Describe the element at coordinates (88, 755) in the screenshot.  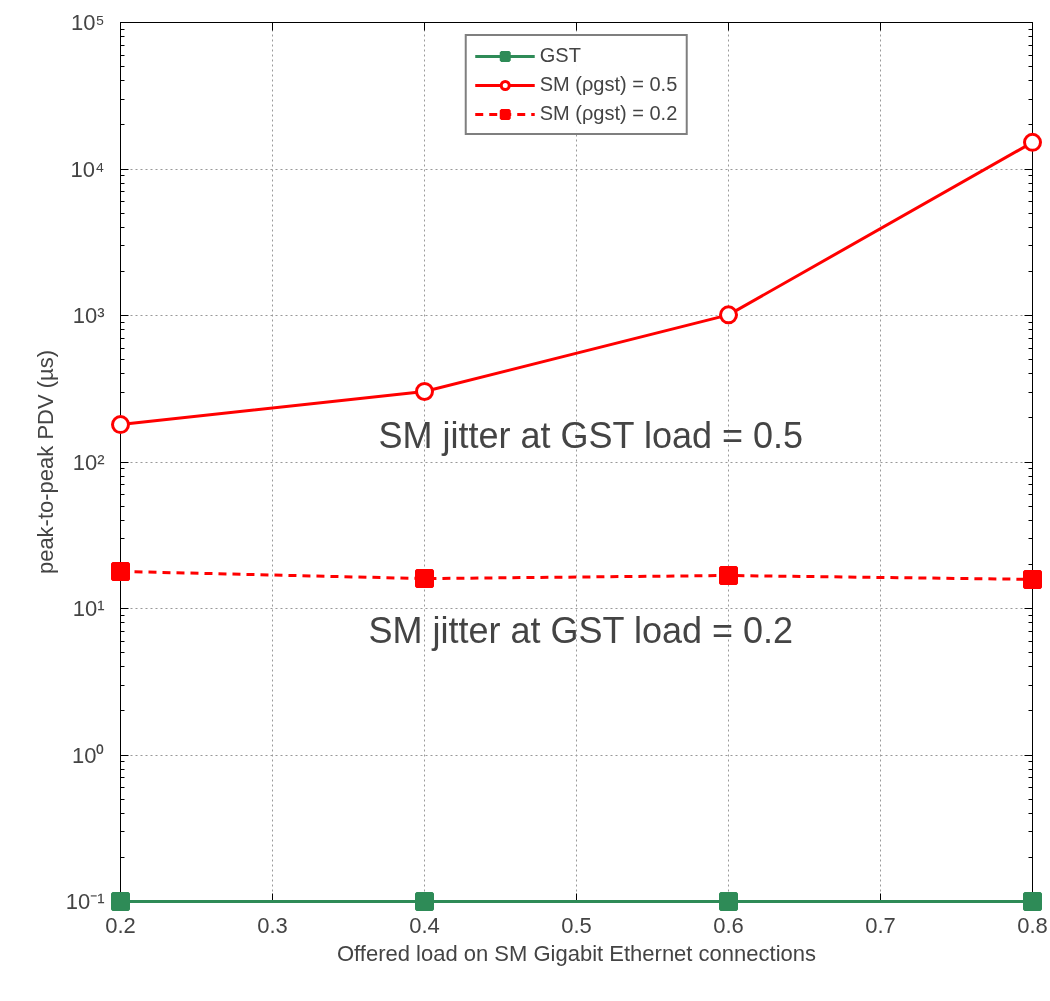
I see `y-tick-label: 10⁰` at that location.